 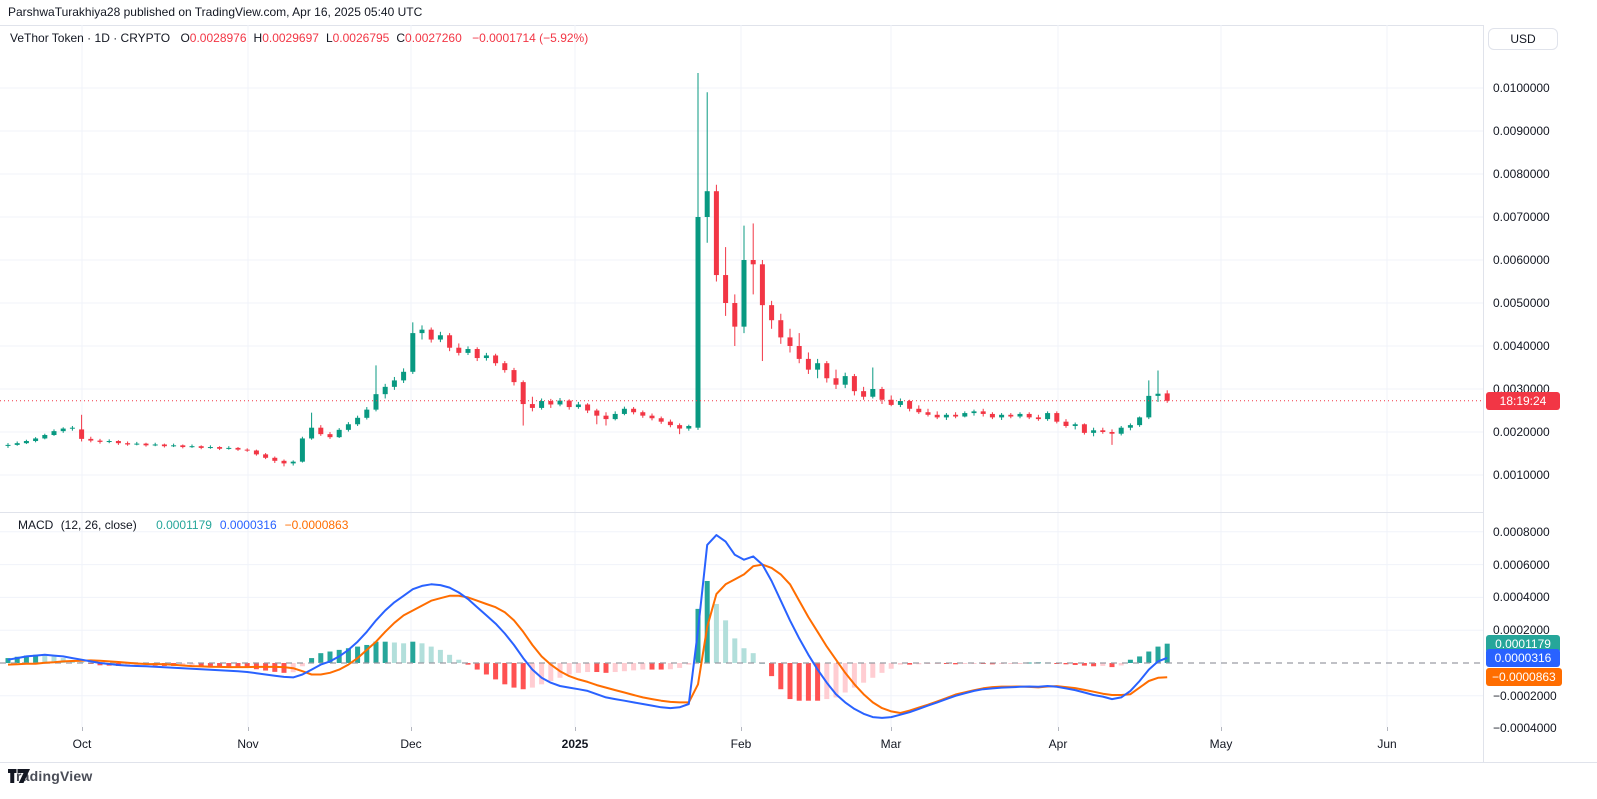 I want to click on macd-axis-label: −0.0002000, so click(x=1525, y=695).